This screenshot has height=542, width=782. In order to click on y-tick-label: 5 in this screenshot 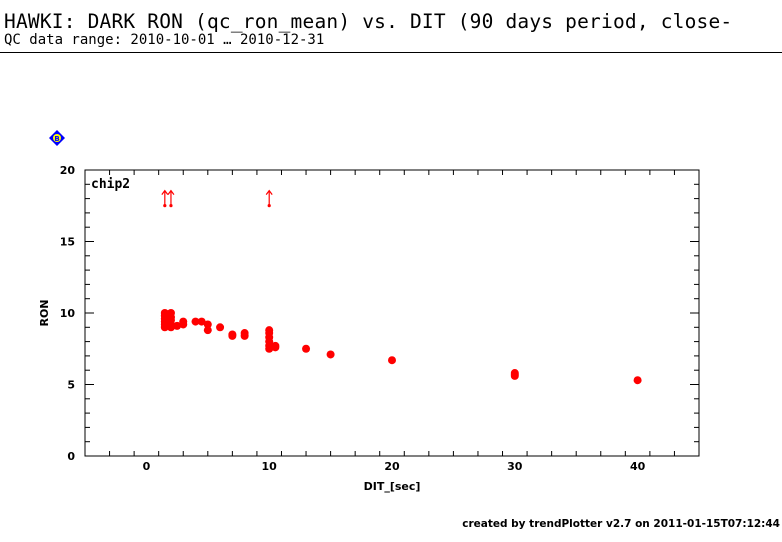, I will do `click(71, 385)`.